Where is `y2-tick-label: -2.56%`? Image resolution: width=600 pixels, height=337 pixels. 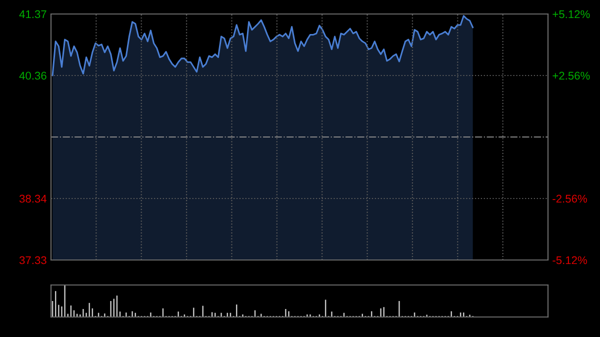
y2-tick-label: -2.56% is located at coordinates (569, 198).